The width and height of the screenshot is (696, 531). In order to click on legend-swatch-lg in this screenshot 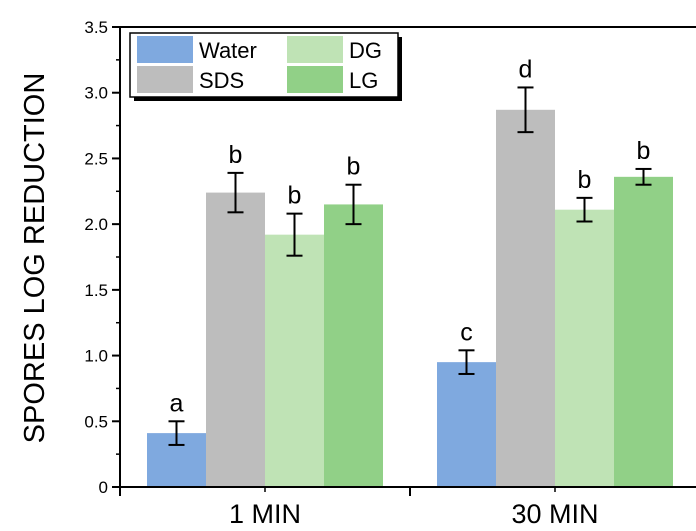, I will do `click(315, 79)`.